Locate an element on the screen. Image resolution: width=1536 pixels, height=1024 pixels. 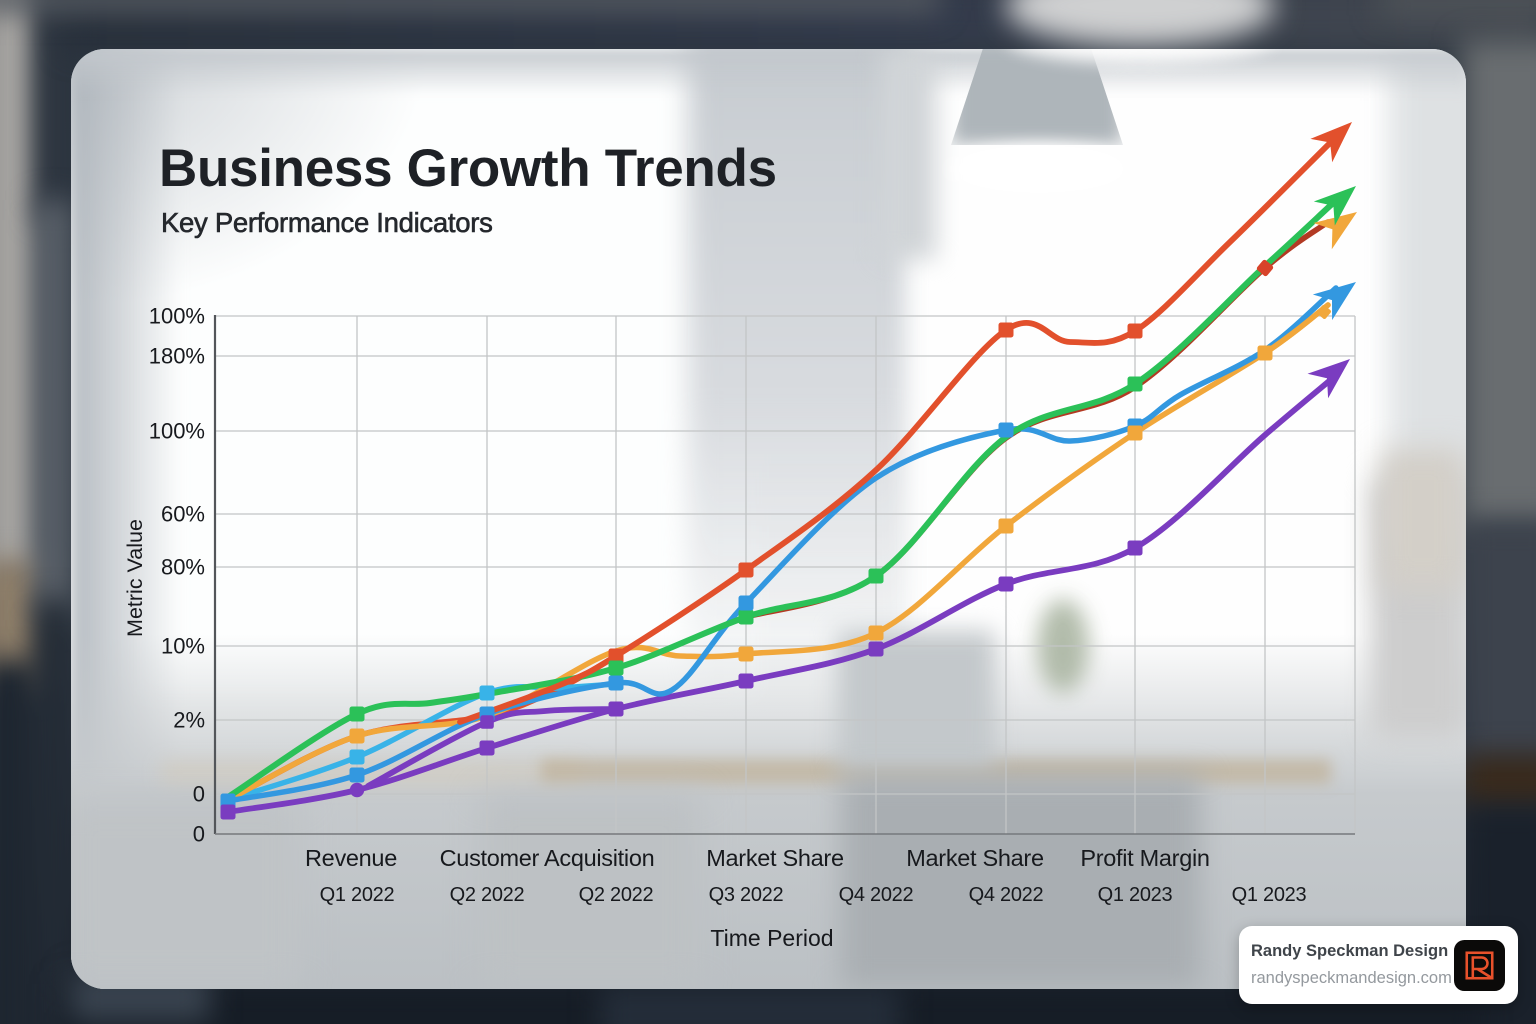
svg-text: 60% is located at coordinates (183, 514).